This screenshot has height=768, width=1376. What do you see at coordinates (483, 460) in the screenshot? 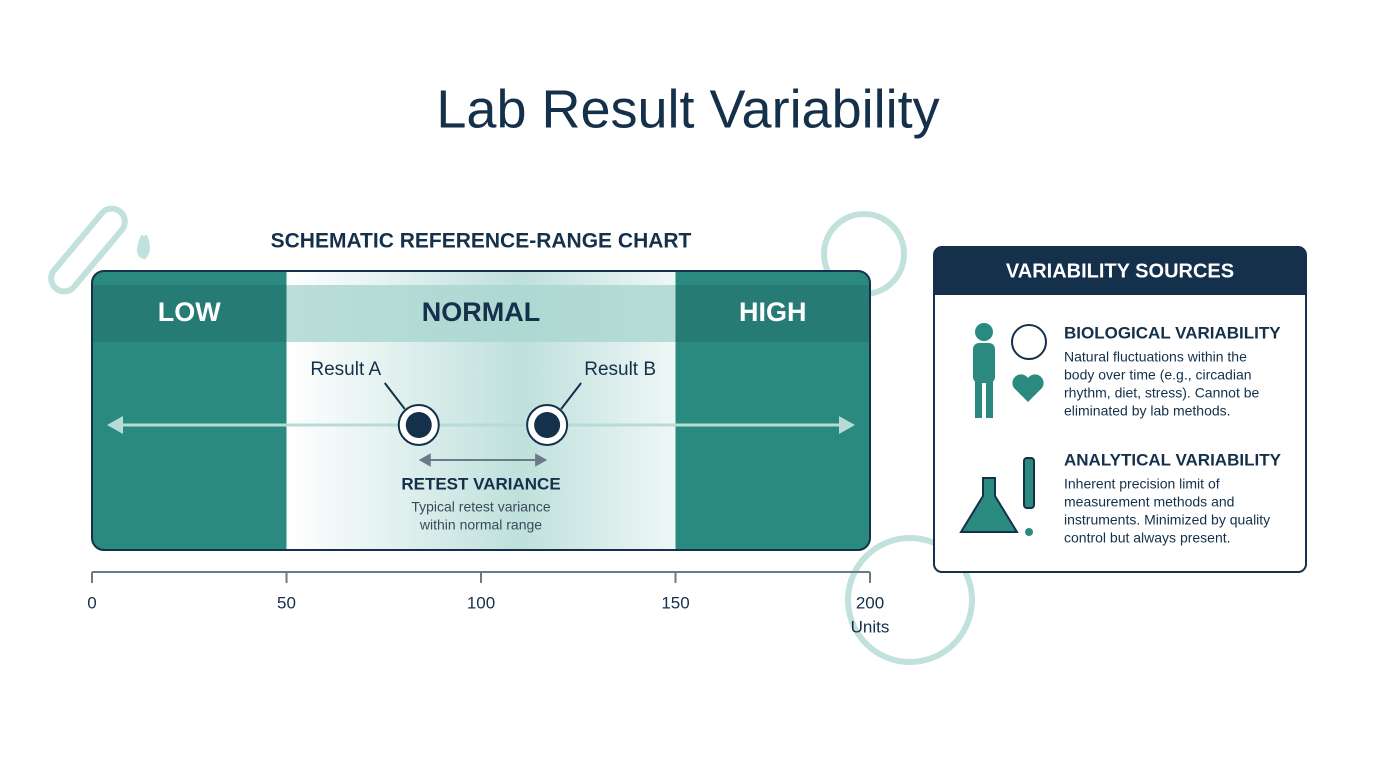
I see `retest-arrow` at bounding box center [483, 460].